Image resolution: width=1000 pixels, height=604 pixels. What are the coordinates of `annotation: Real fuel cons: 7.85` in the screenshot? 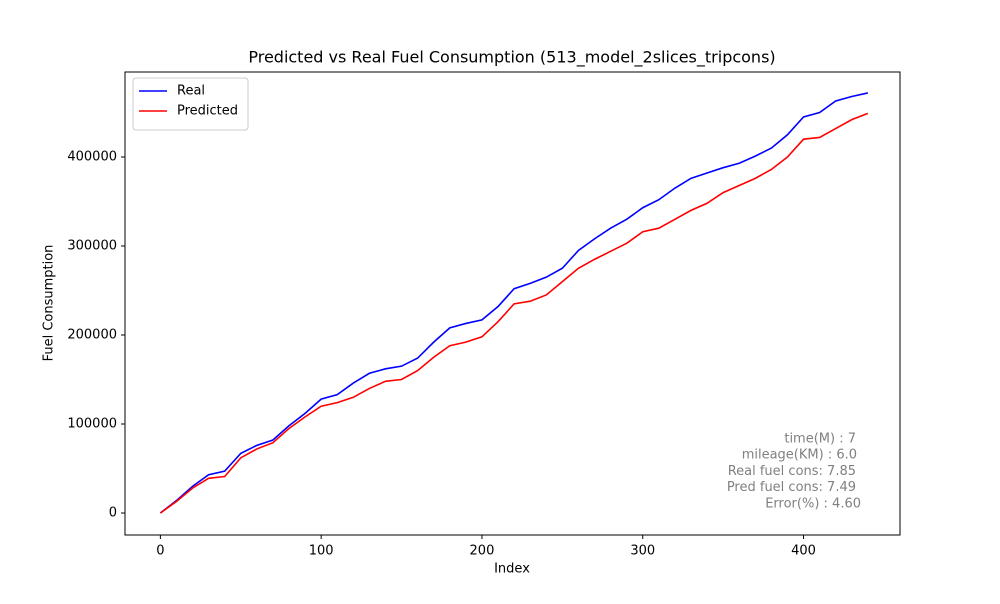 It's located at (792, 471).